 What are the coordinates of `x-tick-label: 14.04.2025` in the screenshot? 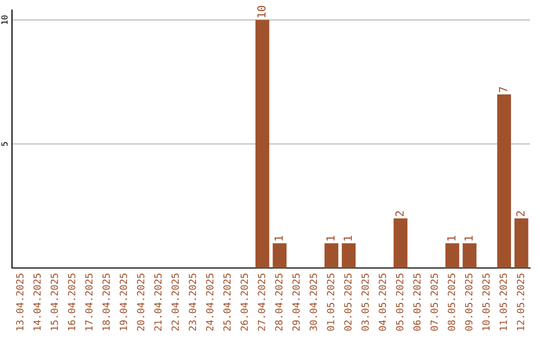 It's located at (37, 302).